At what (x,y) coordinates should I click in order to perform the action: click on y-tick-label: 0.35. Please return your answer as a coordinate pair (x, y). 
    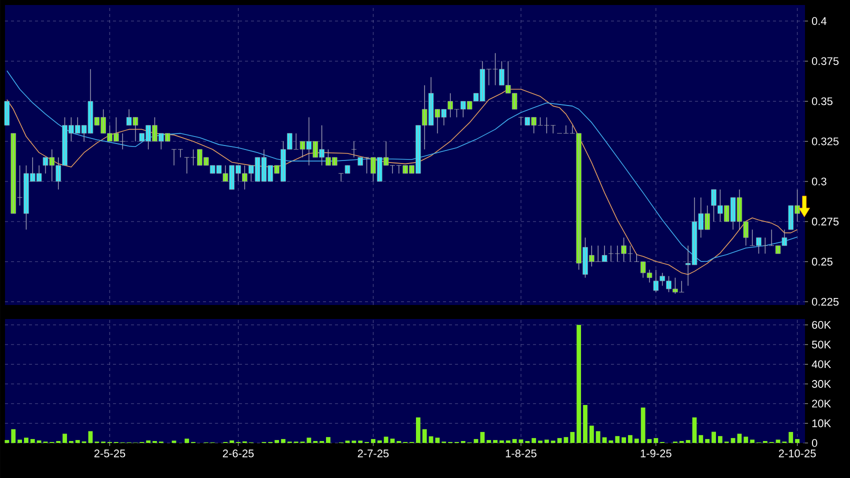
    Looking at the image, I should click on (822, 101).